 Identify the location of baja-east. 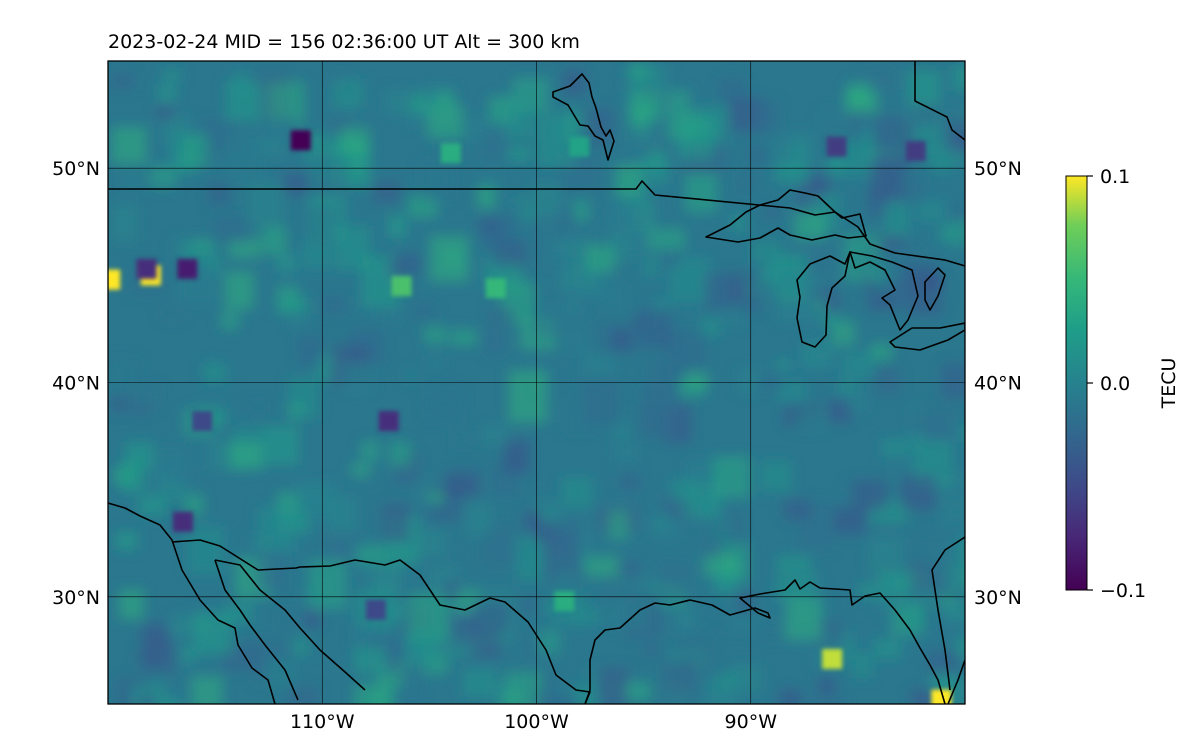
(381, 621).